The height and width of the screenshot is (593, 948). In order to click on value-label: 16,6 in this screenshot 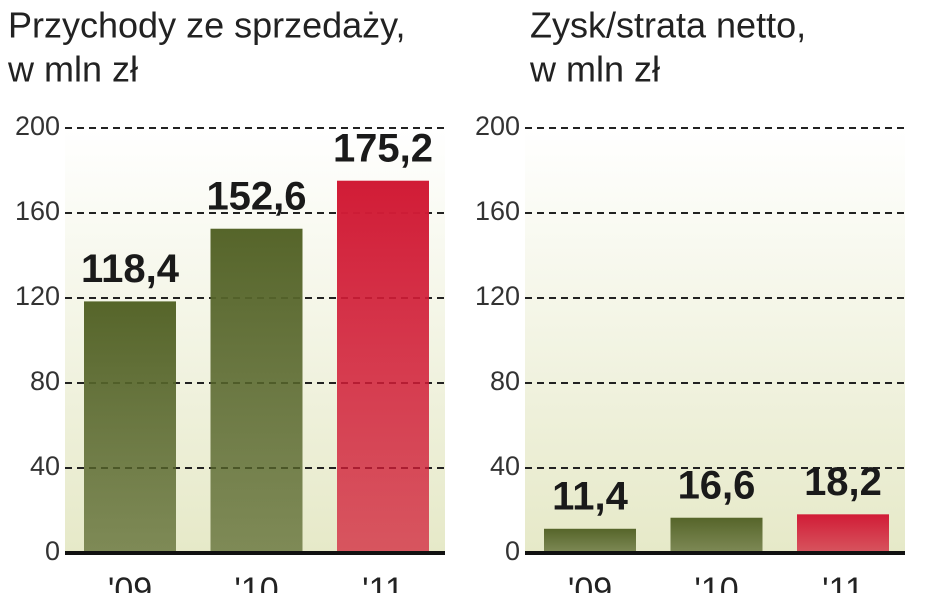, I will do `click(717, 485)`.